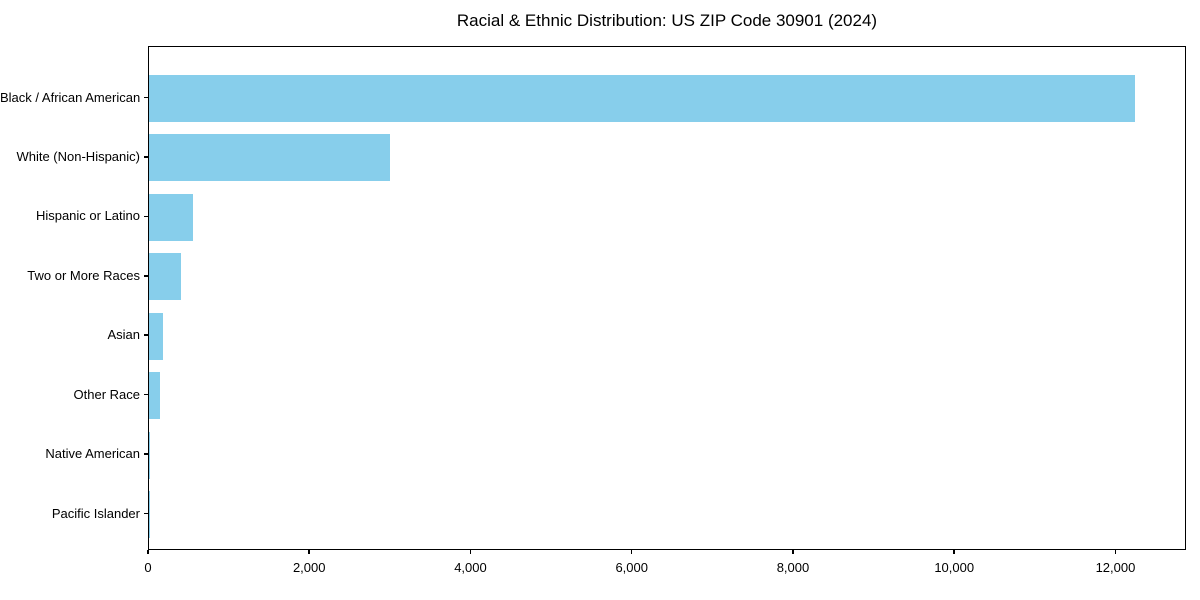 Image resolution: width=1200 pixels, height=600 pixels. What do you see at coordinates (95, 513) in the screenshot?
I see `y-label-7: Pacific Islander` at bounding box center [95, 513].